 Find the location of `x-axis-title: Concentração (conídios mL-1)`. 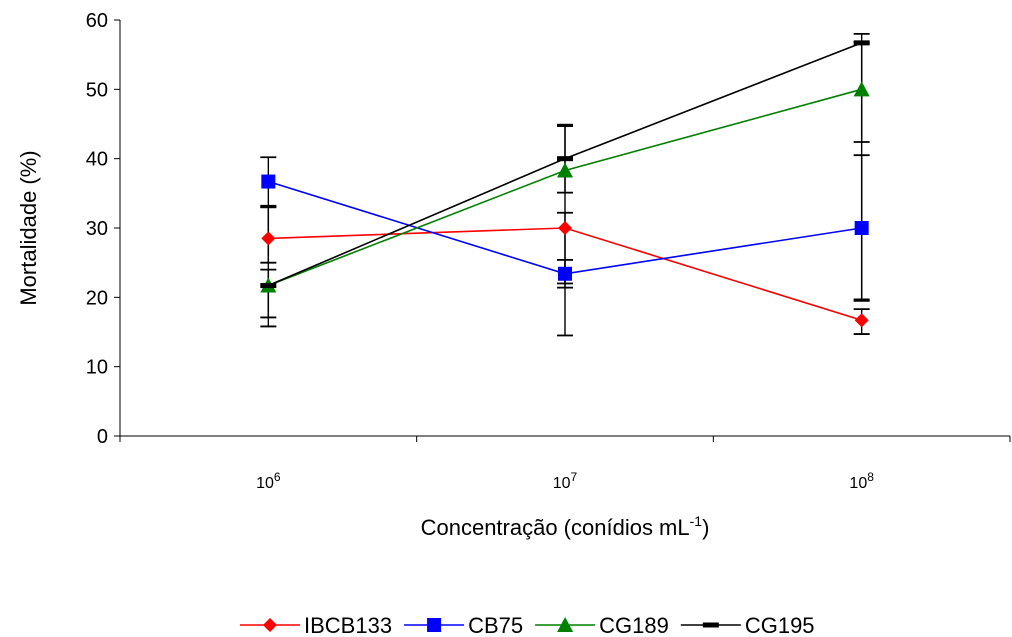

x-axis-title: Concentração (conídios mL-1) is located at coordinates (565, 526).